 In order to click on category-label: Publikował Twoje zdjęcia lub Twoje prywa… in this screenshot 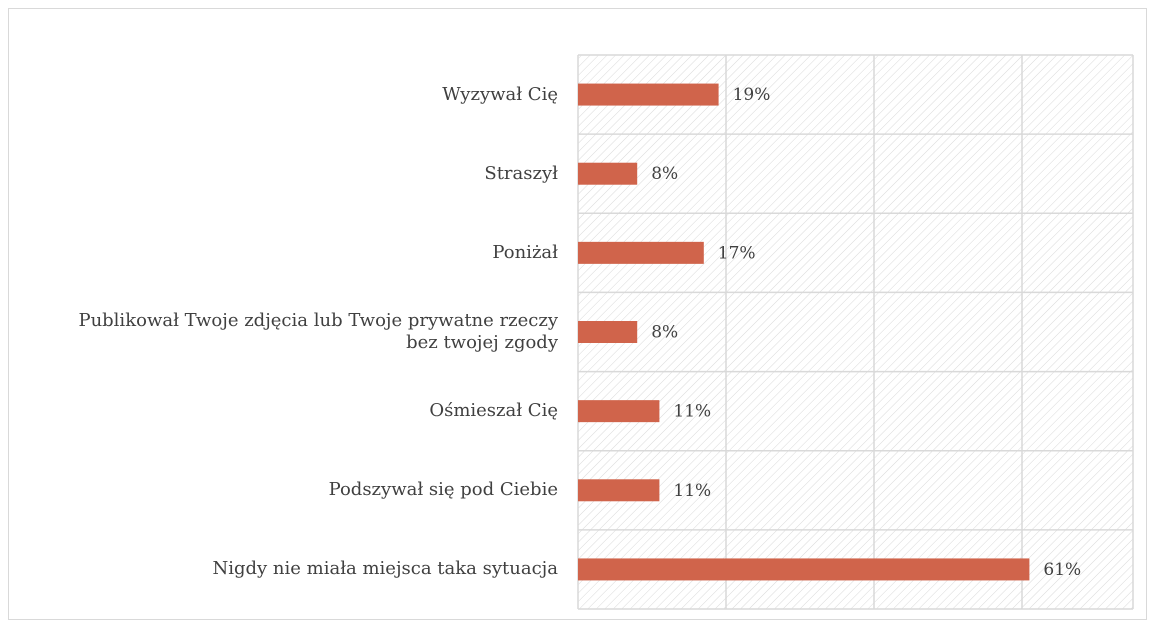, I will do `click(309, 331)`.